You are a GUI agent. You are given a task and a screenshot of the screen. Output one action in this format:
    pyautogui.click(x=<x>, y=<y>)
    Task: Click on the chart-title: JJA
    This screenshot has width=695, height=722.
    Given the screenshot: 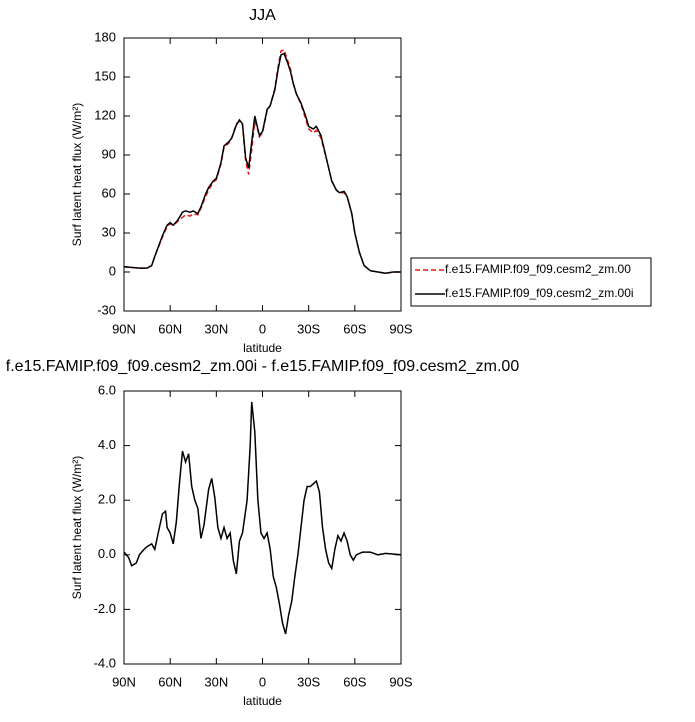 What is the action you would take?
    pyautogui.click(x=262, y=15)
    